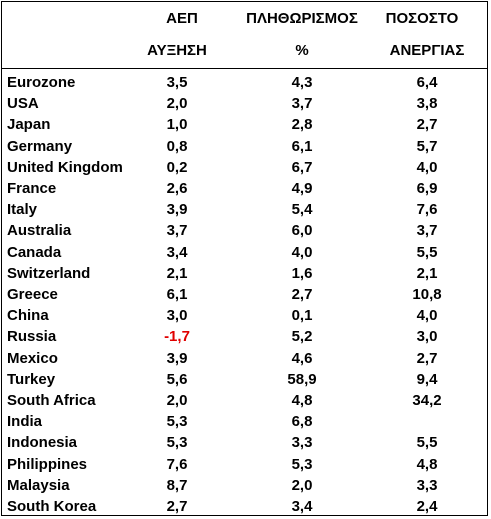 The width and height of the screenshot is (491, 519). What do you see at coordinates (177, 443) in the screenshot?
I see `gdp-cell: 5,3` at bounding box center [177, 443].